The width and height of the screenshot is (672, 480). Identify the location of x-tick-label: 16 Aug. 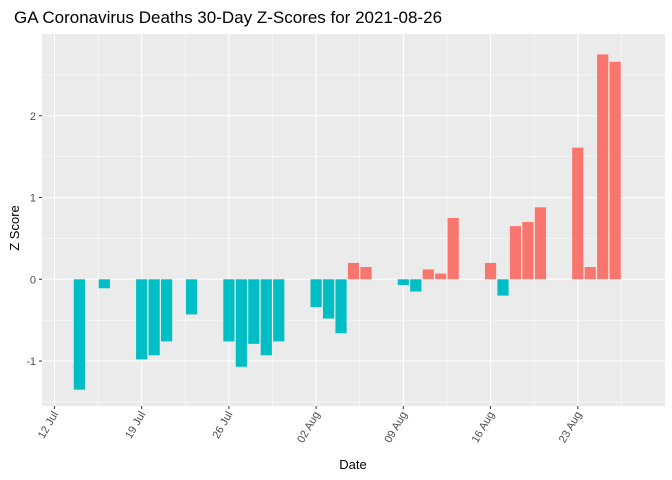
(484, 428).